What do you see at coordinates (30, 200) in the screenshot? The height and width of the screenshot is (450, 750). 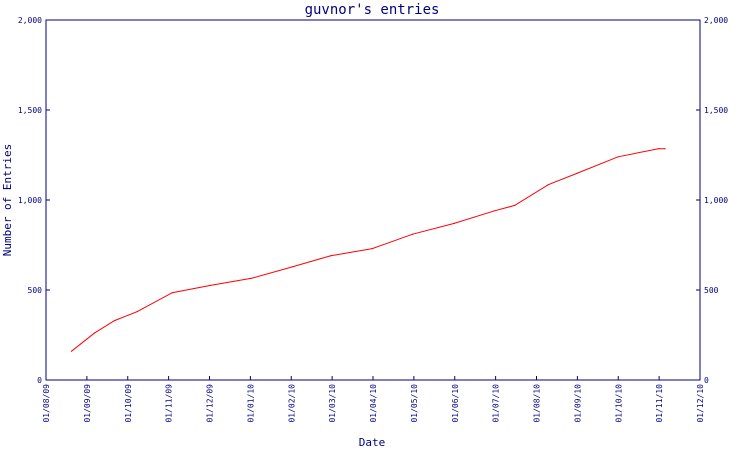 I see `y-tick-label-left: 1,000` at bounding box center [30, 200].